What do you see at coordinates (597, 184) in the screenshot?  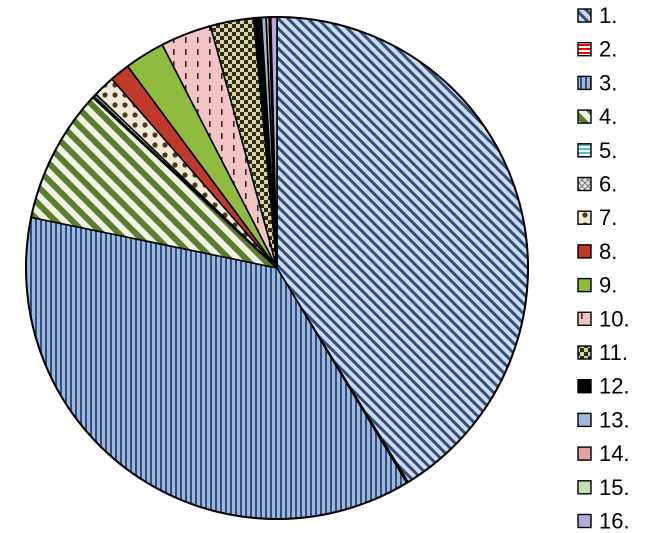 I see `legend-item-6: 6.` at bounding box center [597, 184].